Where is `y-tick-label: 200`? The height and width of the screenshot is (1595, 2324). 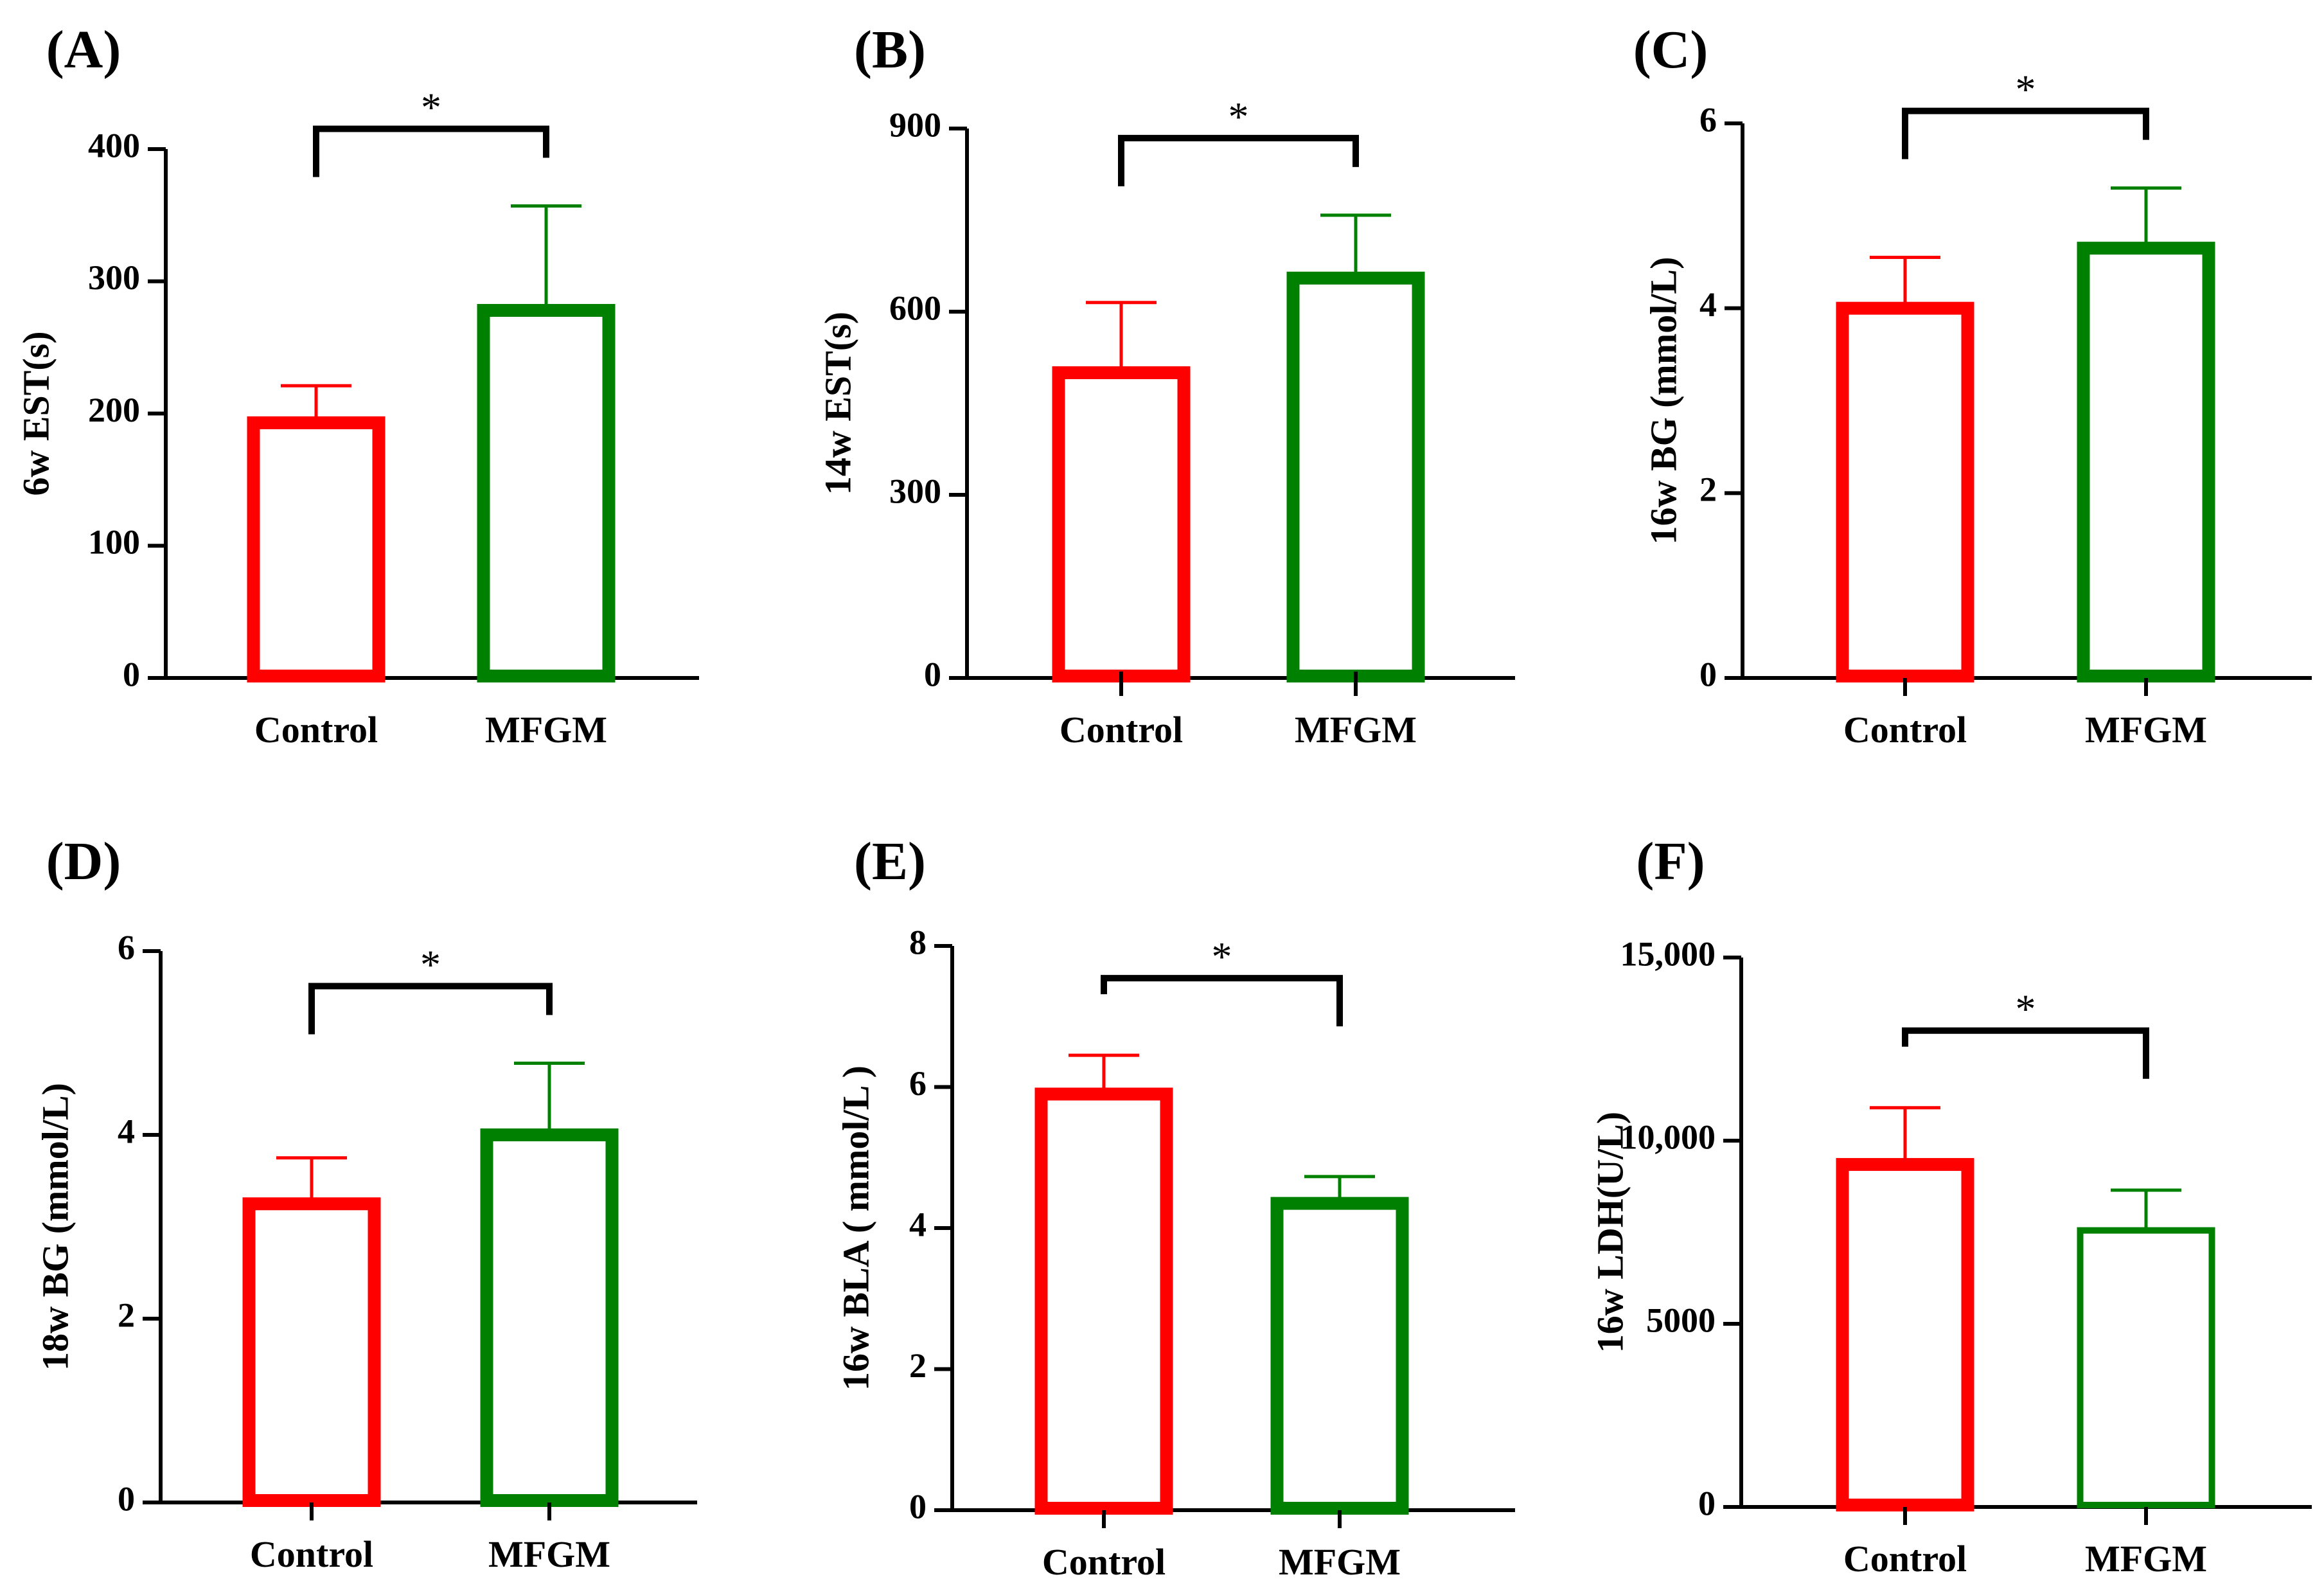
y-tick-label: 200 is located at coordinates (114, 410).